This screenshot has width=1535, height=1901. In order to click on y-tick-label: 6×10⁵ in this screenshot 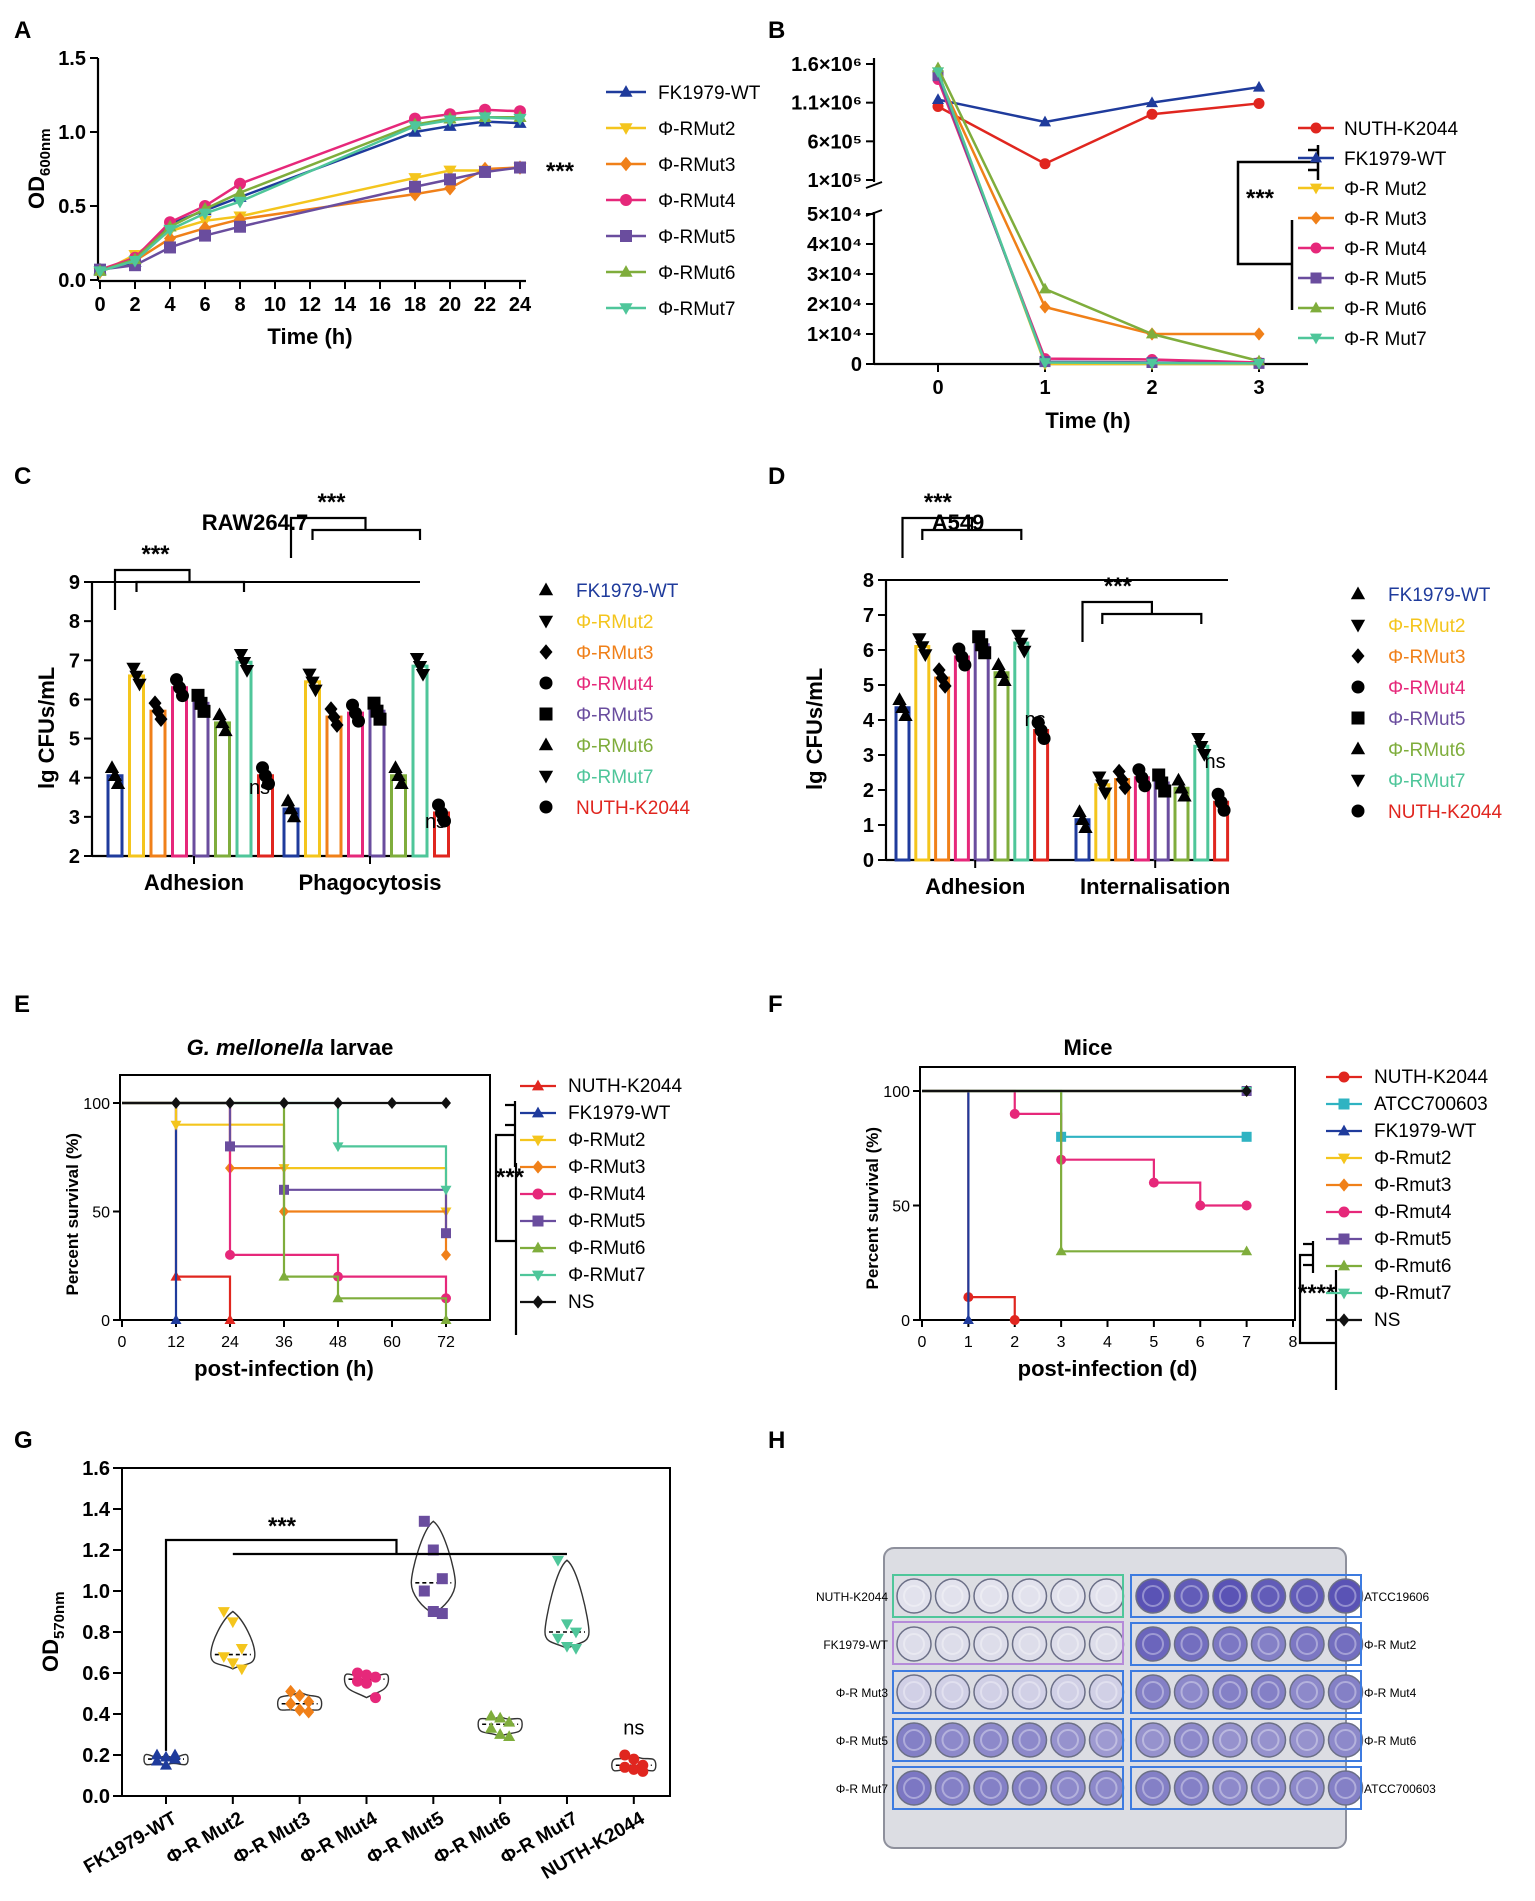, I will do `click(835, 142)`.